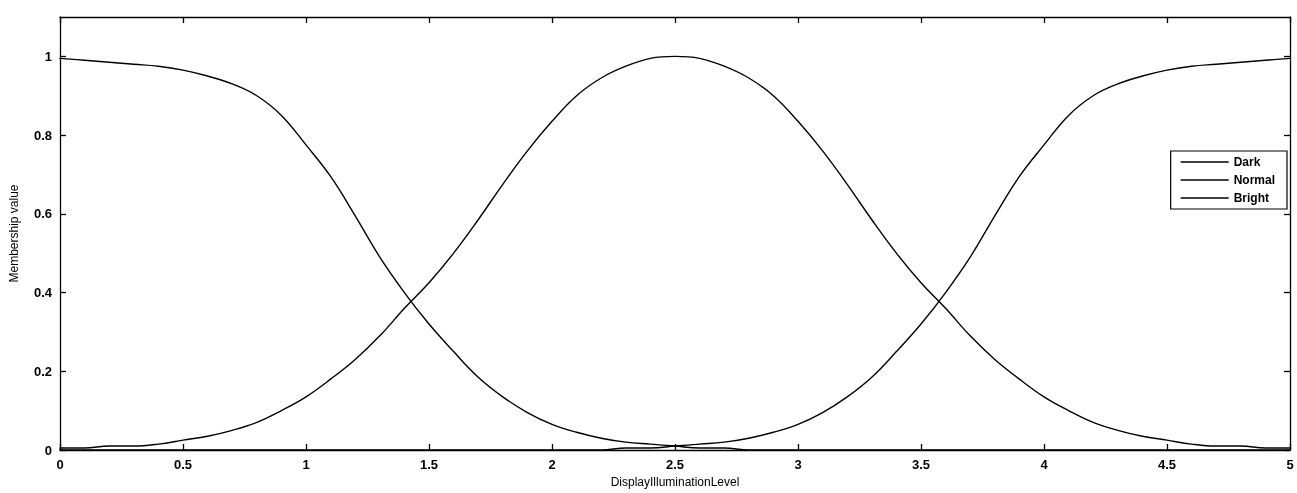 This screenshot has height=493, width=1297. I want to click on legend-label: Dark, so click(1247, 162).